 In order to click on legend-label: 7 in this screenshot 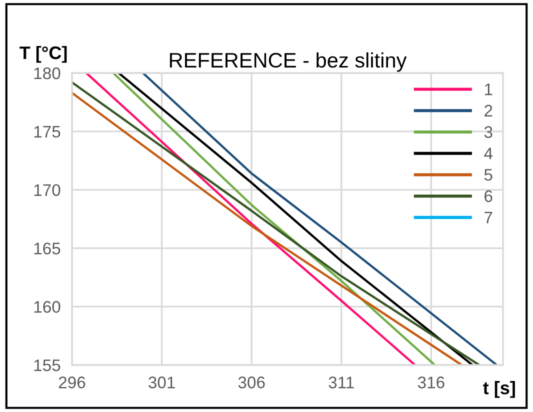, I will do `click(488, 218)`.